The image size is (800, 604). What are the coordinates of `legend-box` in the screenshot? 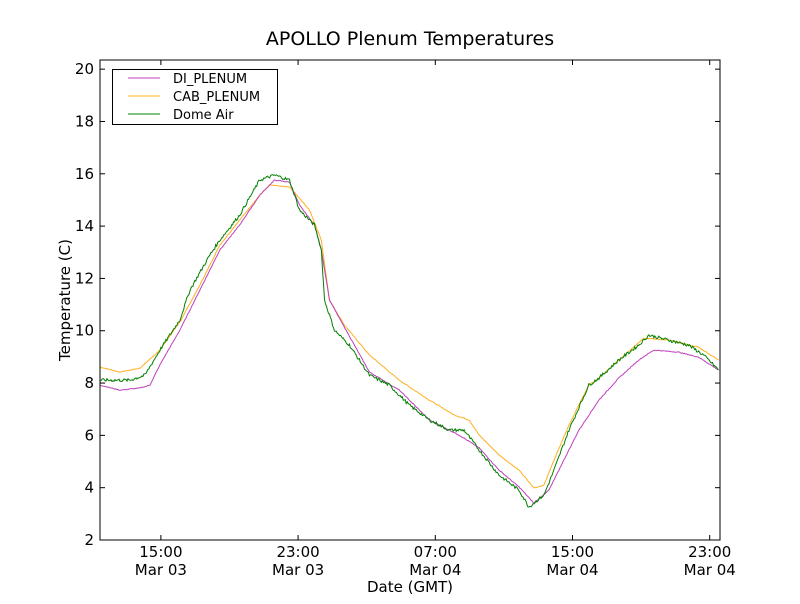 It's located at (195, 97).